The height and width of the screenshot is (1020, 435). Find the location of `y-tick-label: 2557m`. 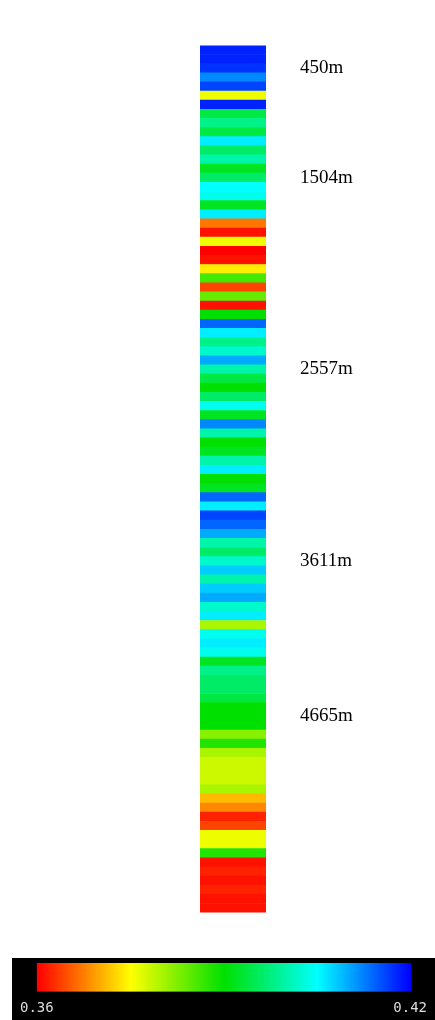

y-tick-label: 2557m is located at coordinates (326, 368).